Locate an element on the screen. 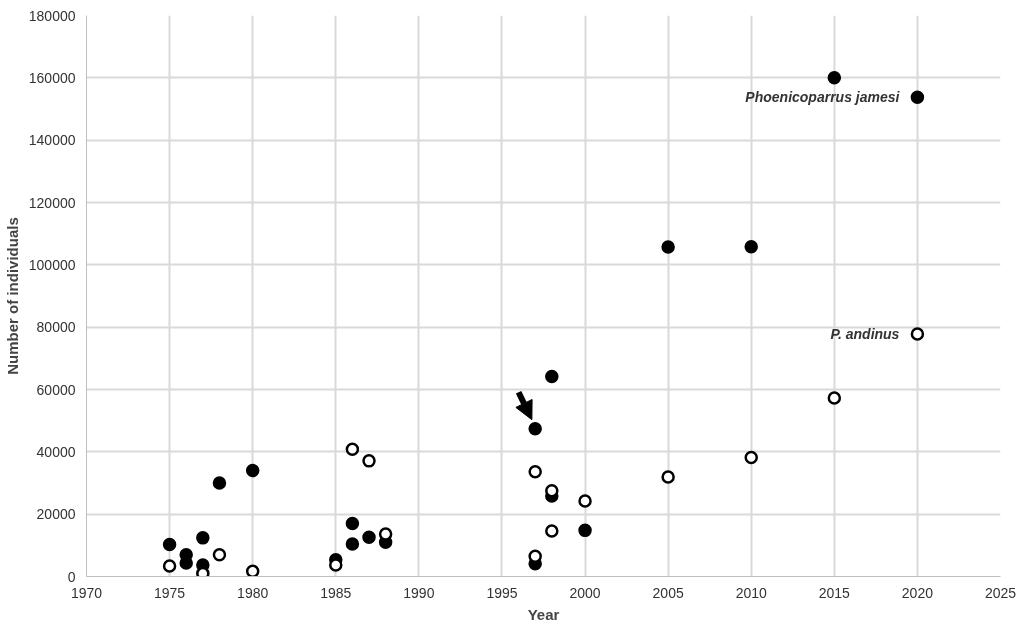 This screenshot has height=630, width=1036. y-tick-label: 0 is located at coordinates (71, 576).